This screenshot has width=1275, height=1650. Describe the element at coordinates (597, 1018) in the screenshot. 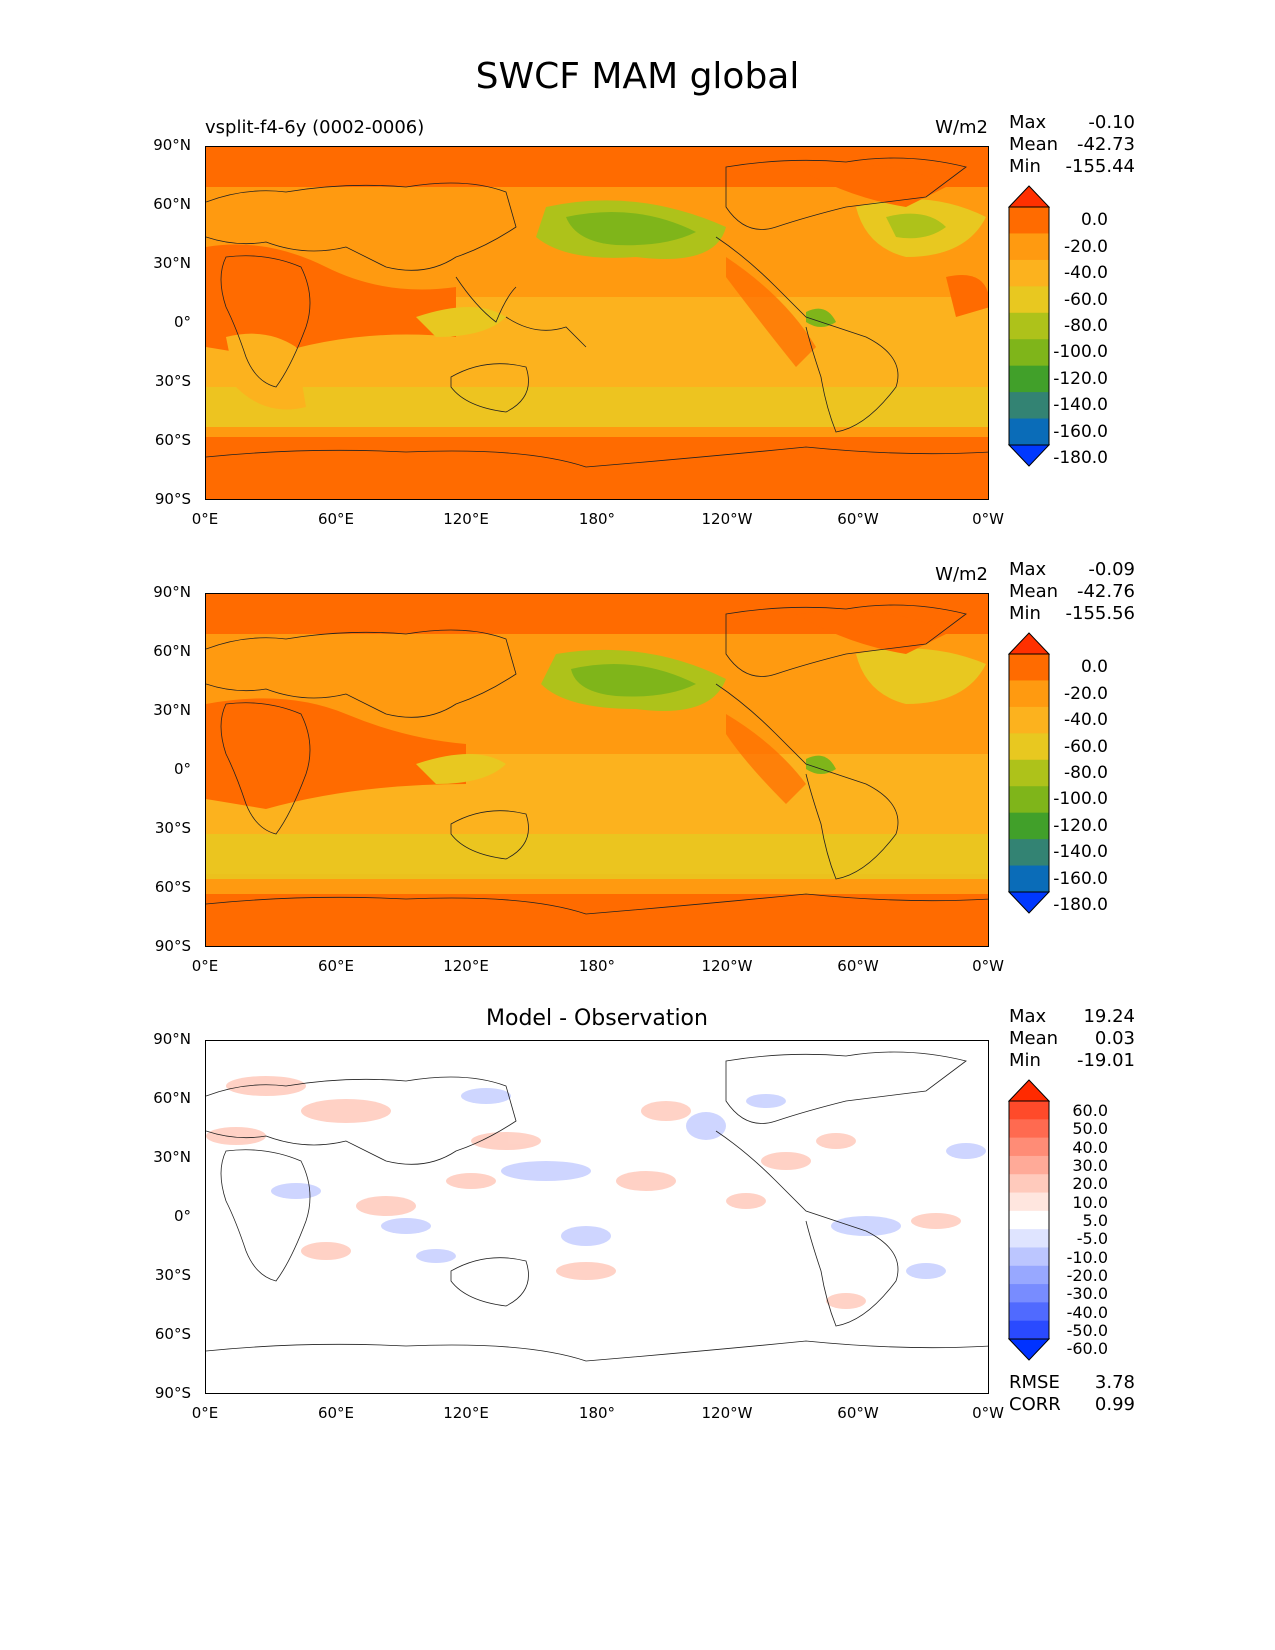

I see `panel-center-title: Model - Observation` at that location.